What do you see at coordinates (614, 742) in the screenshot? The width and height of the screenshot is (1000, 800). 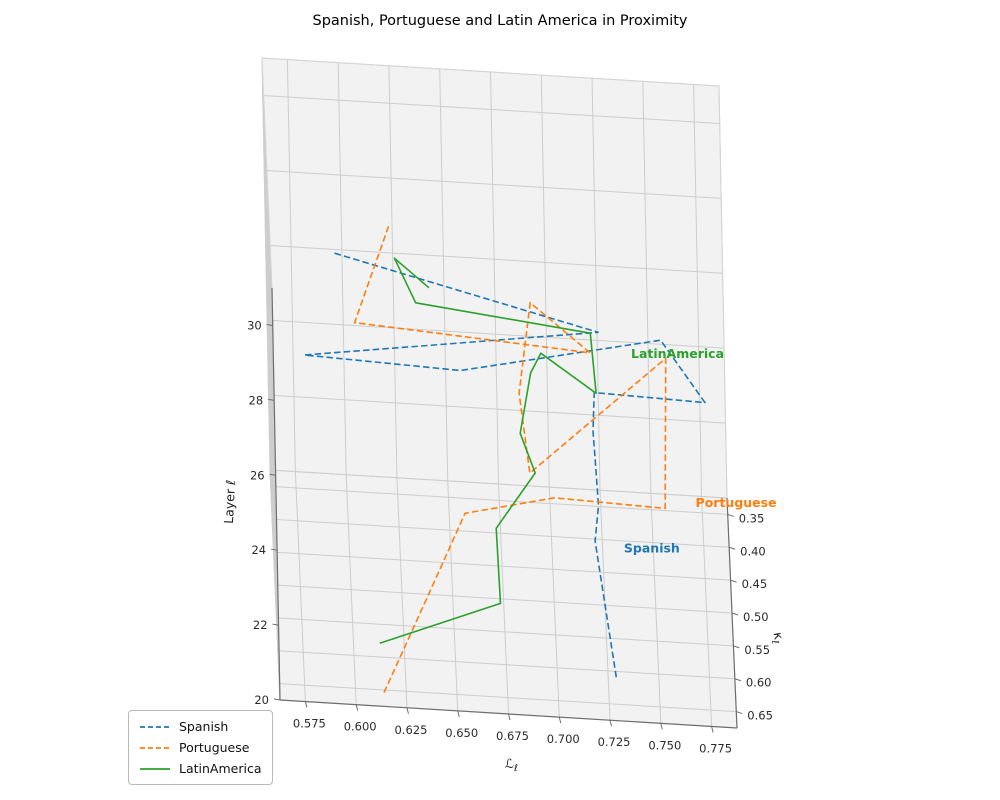 I see `x-tick-label: 0.725` at bounding box center [614, 742].